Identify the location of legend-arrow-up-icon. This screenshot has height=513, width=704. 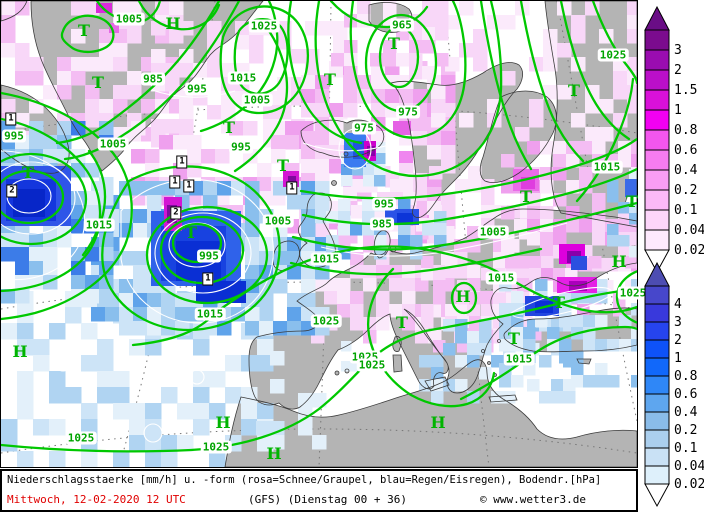
(657, 18).